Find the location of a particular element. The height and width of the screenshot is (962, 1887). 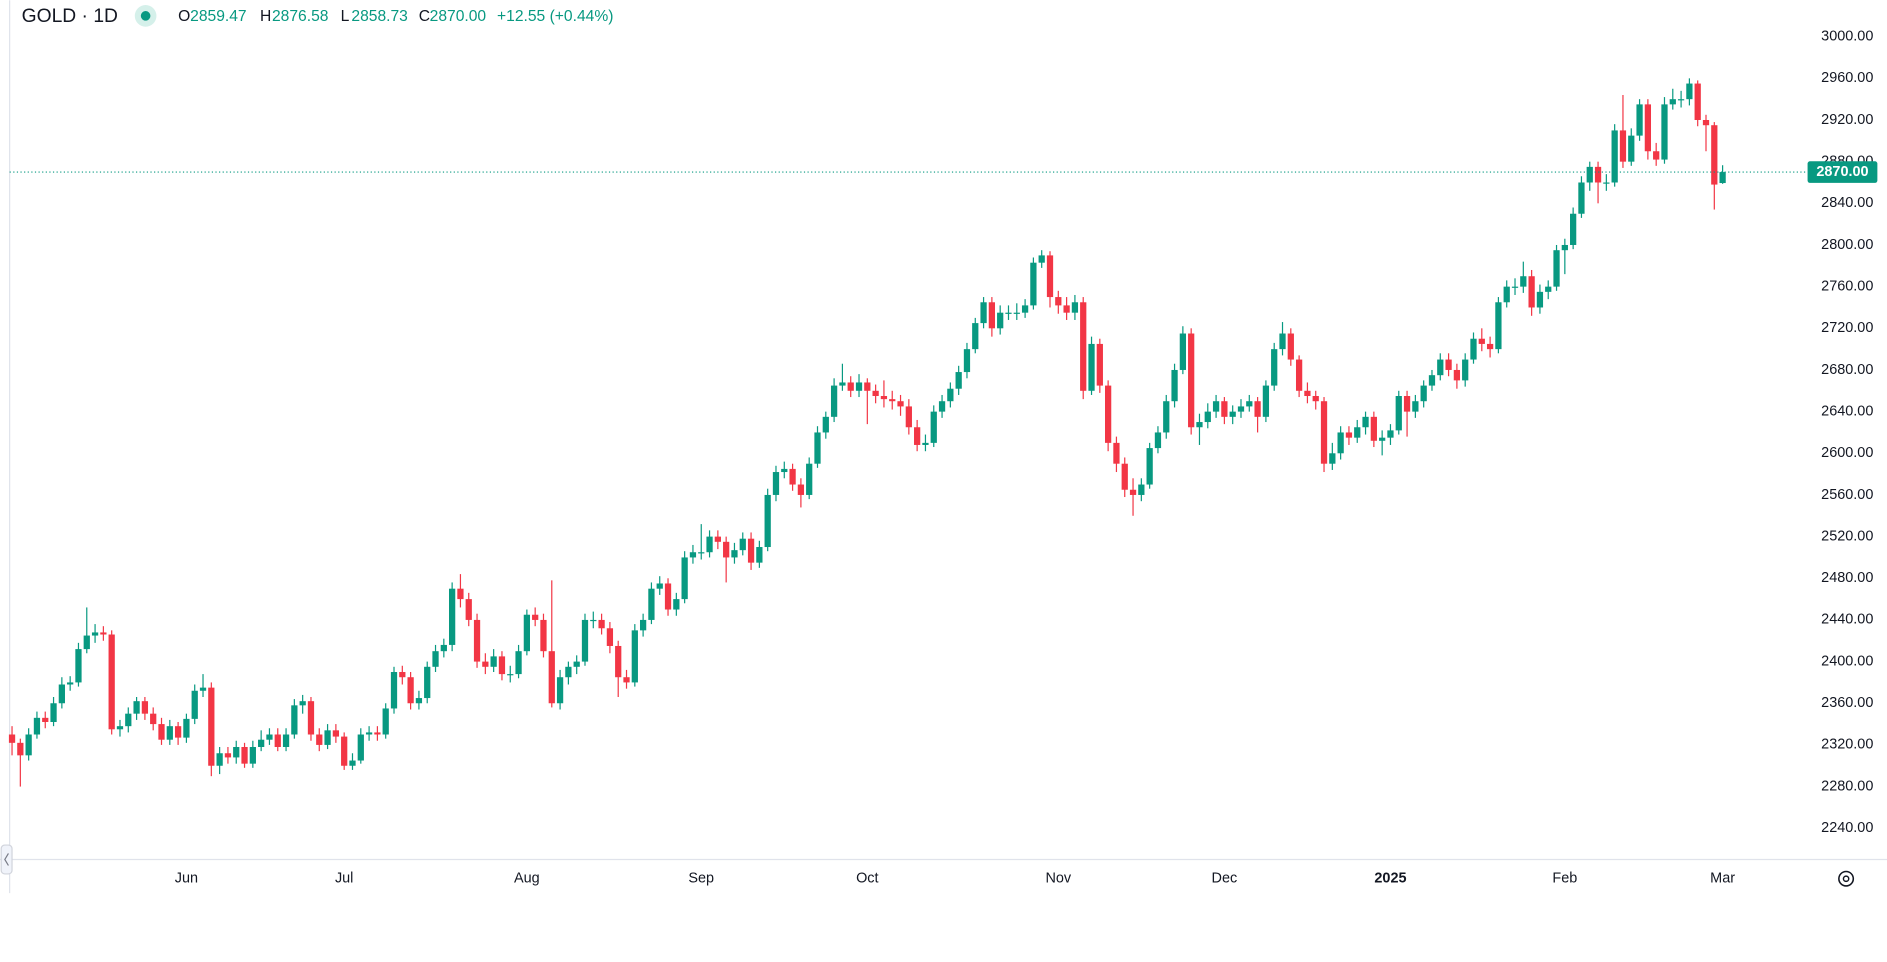

x-tick-label: Sep is located at coordinates (701, 879).